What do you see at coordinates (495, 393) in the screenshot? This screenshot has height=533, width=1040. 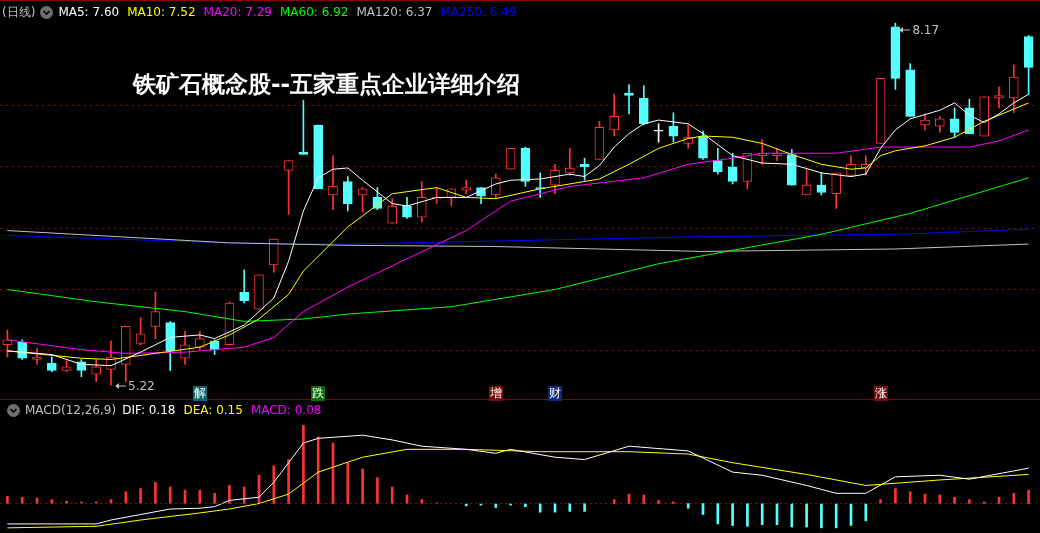 I see `annotation: 增` at bounding box center [495, 393].